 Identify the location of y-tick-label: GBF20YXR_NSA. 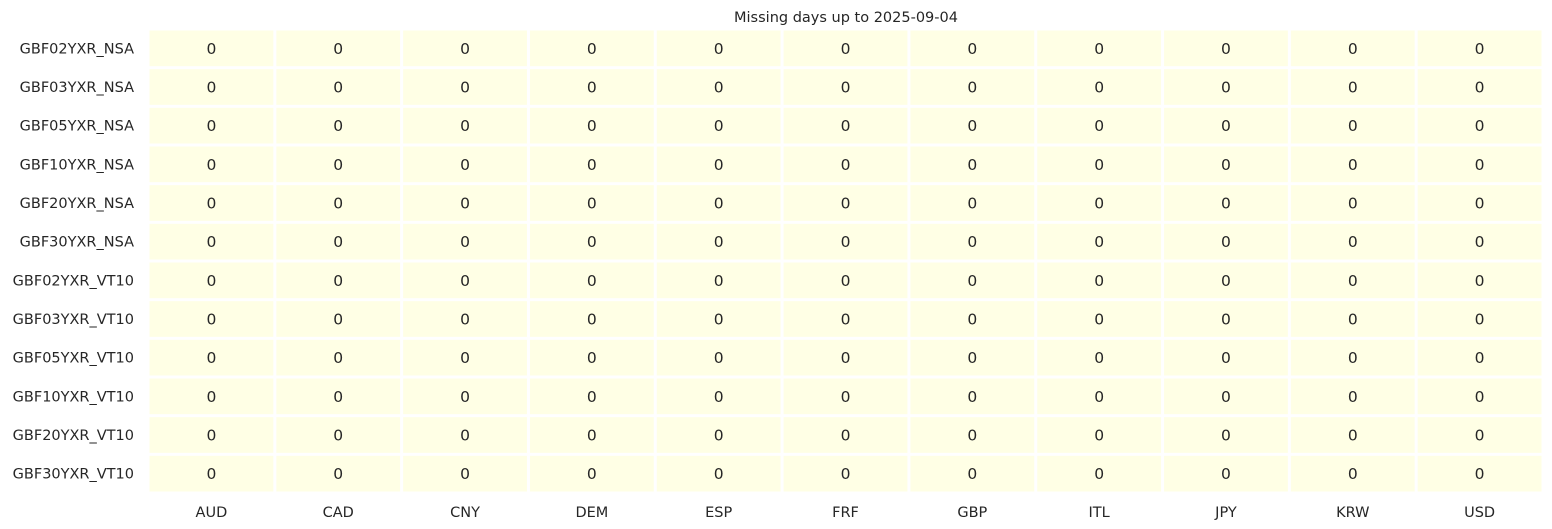
(77, 204).